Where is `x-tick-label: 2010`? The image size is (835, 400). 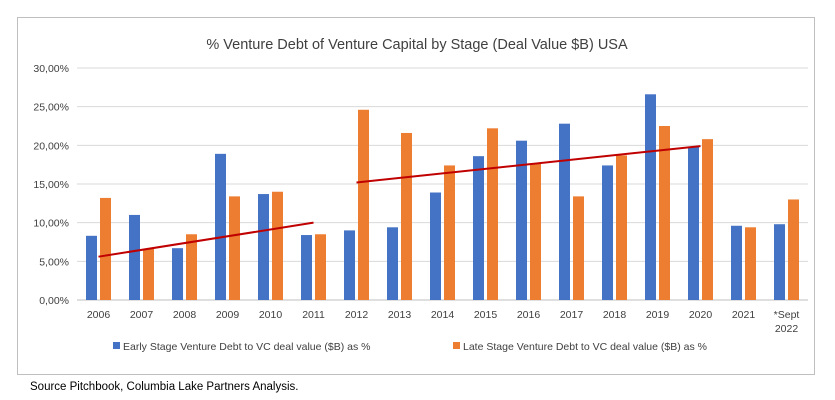
x-tick-label: 2010 is located at coordinates (271, 315).